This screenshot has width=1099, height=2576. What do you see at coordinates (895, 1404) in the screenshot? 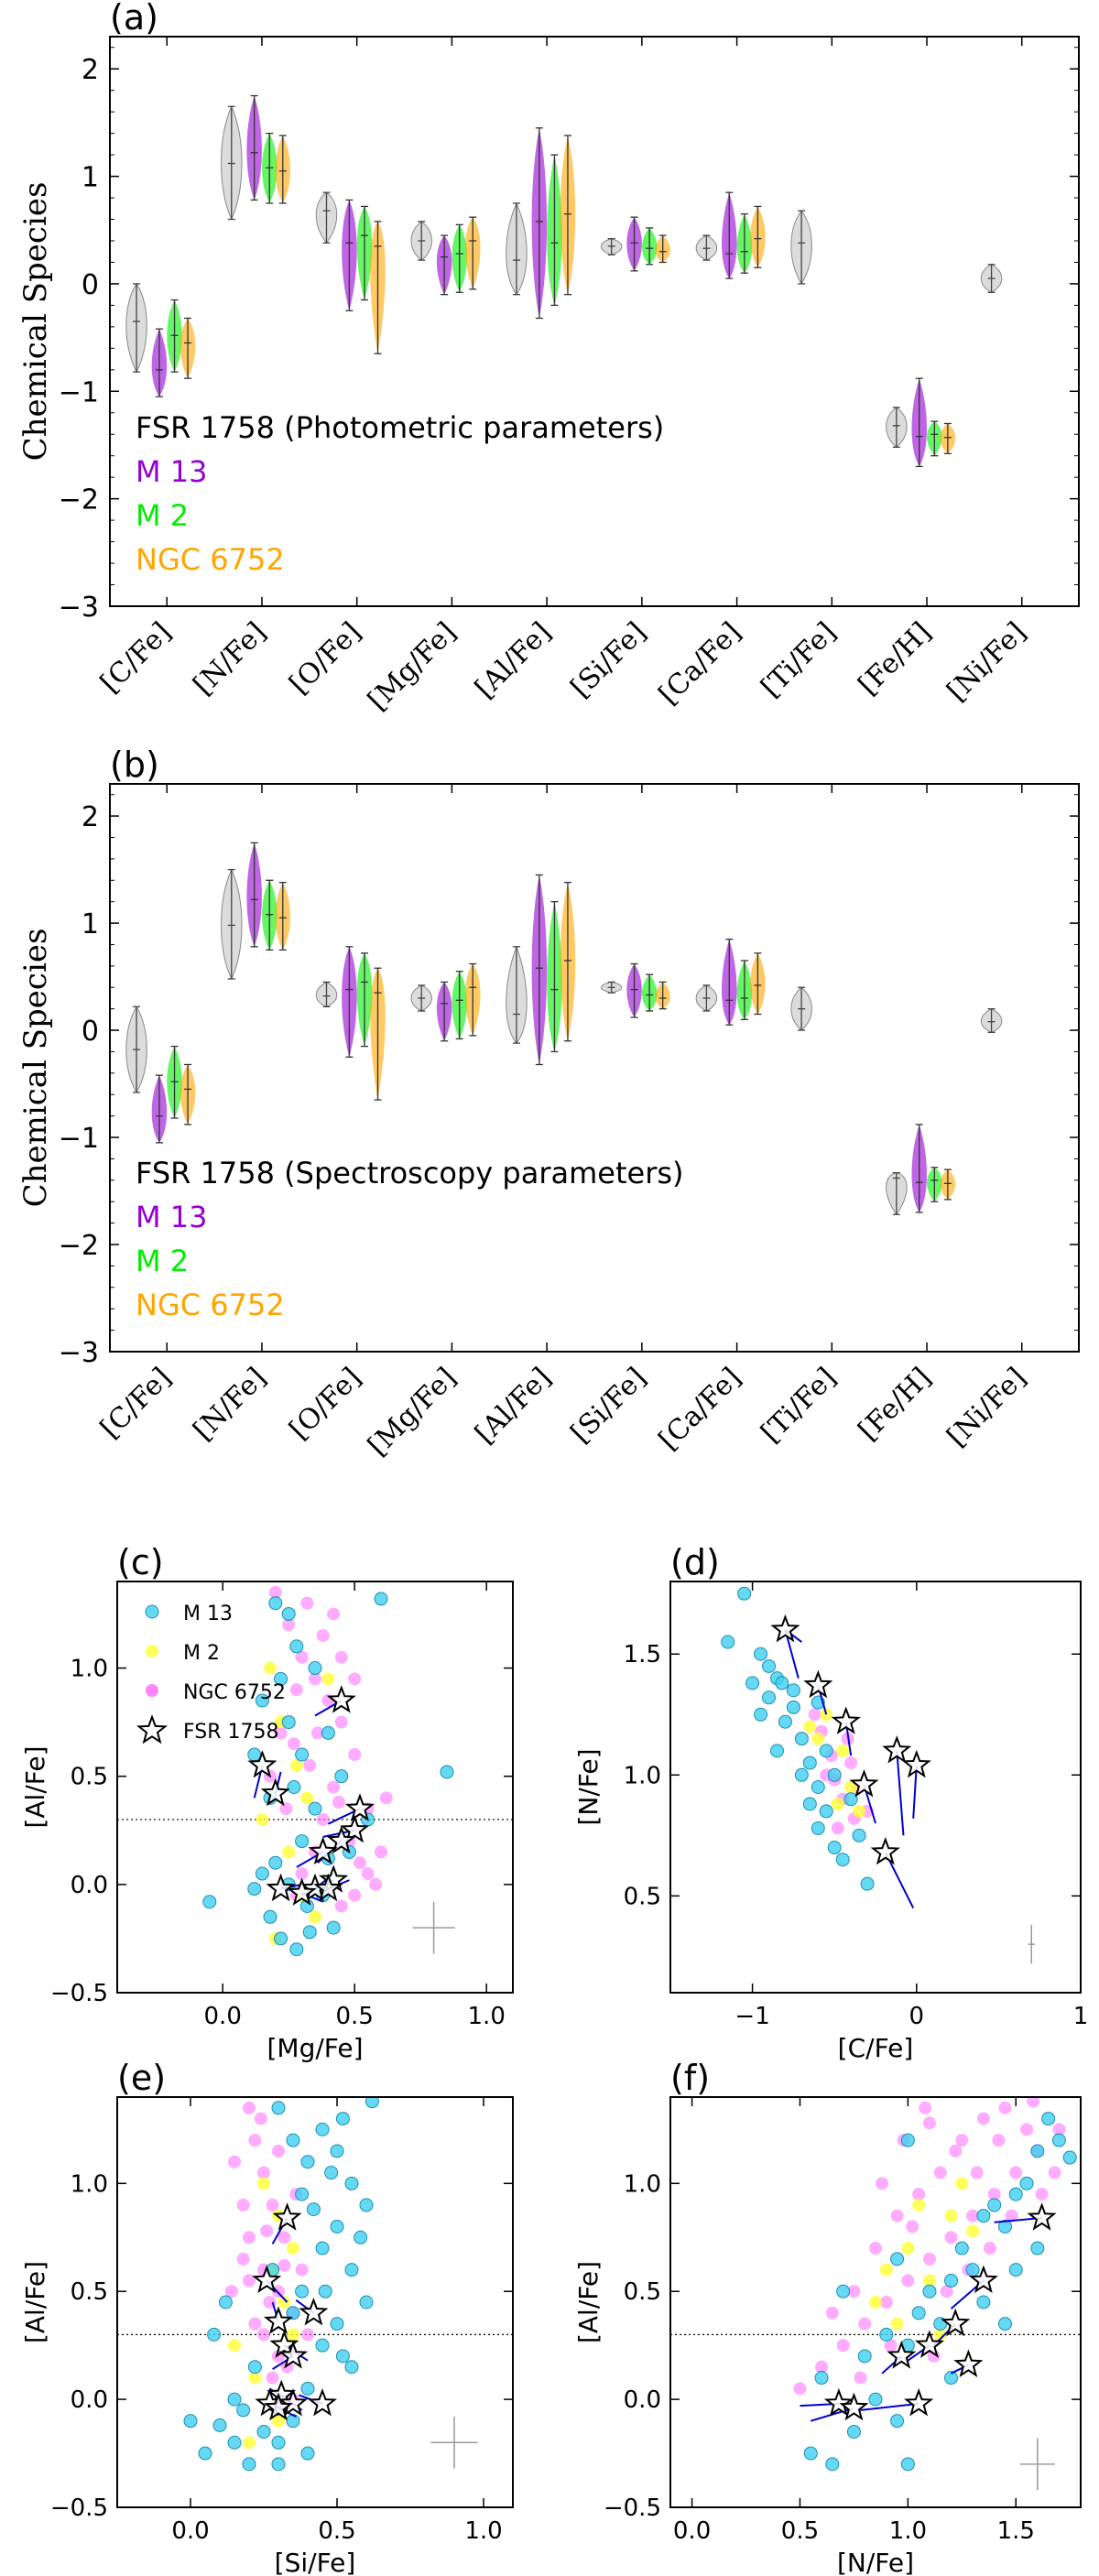
I see `category-label: [Fe/H]` at bounding box center [895, 1404].